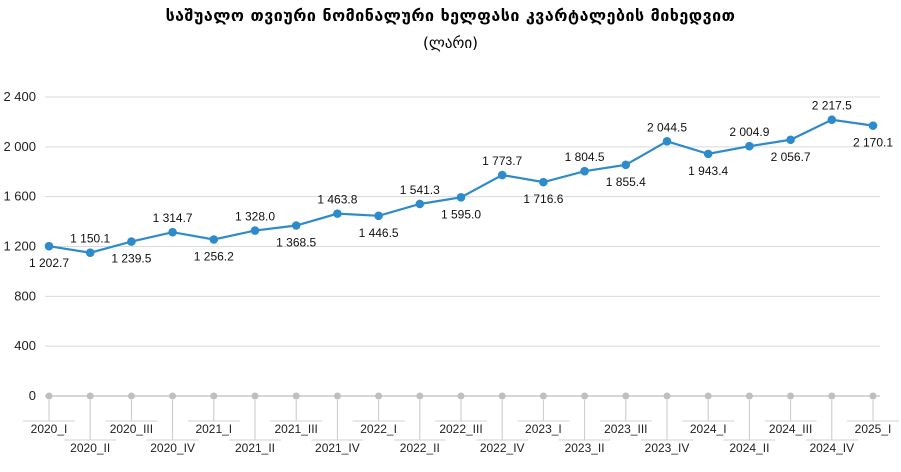 The width and height of the screenshot is (901, 472). Describe the element at coordinates (873, 143) in the screenshot. I see `data-label: 2 170.1` at that location.